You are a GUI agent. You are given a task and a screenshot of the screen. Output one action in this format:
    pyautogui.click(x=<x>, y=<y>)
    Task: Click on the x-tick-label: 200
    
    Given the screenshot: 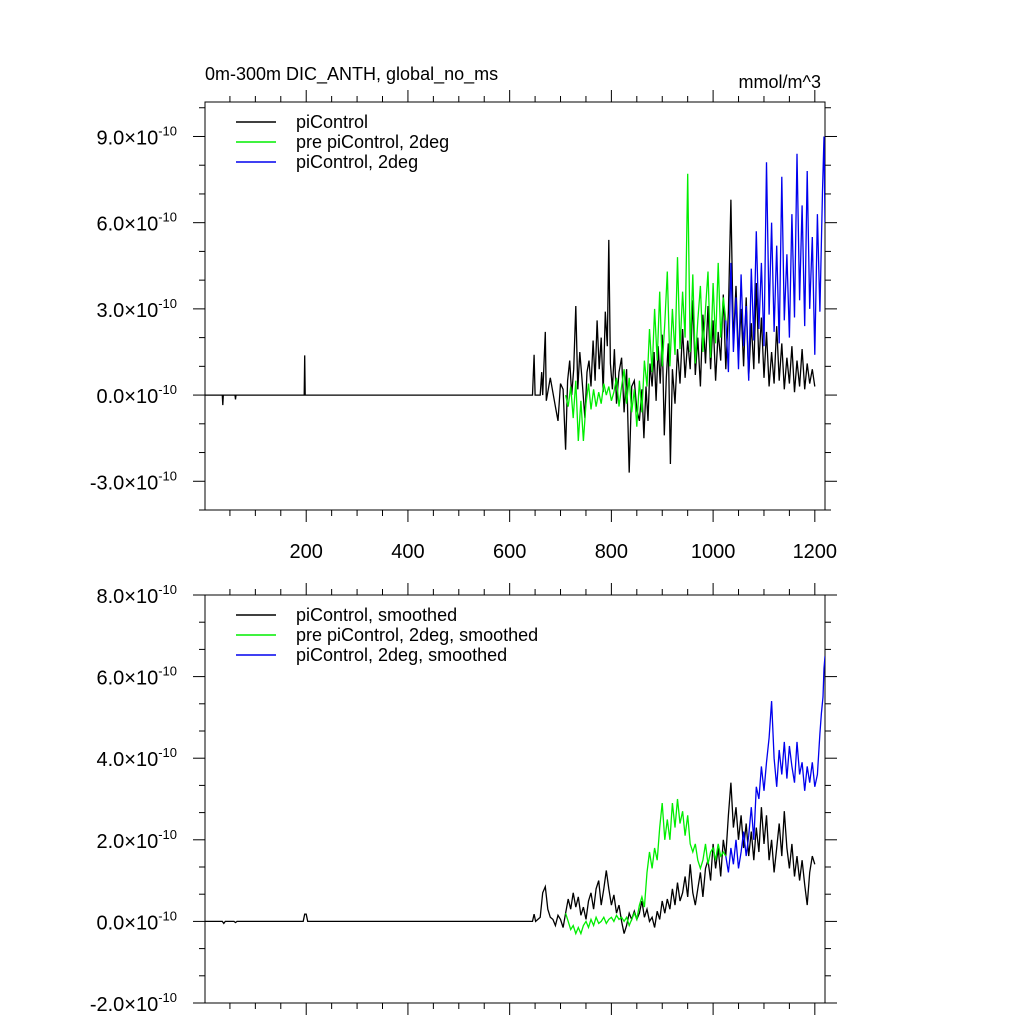 What is the action you would take?
    pyautogui.click(x=306, y=552)
    